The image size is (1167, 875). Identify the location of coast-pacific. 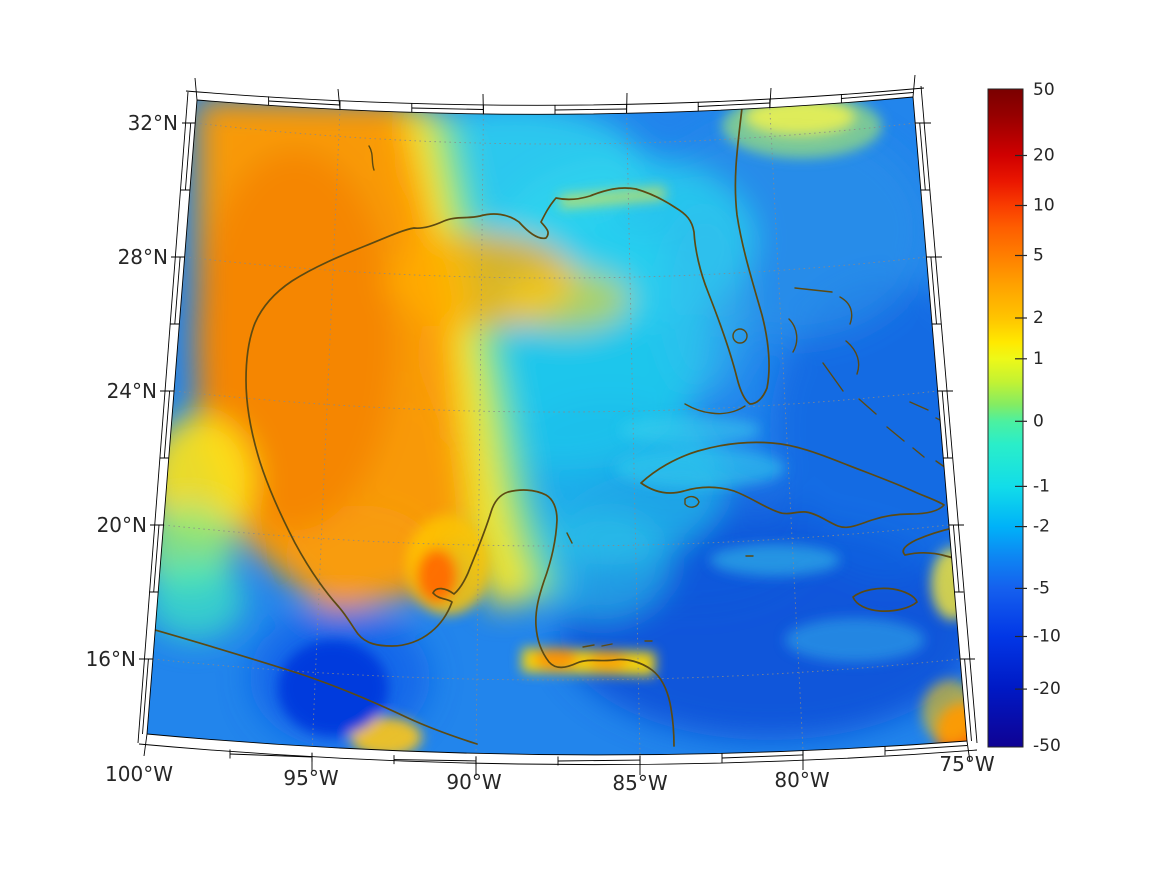
(312, 686).